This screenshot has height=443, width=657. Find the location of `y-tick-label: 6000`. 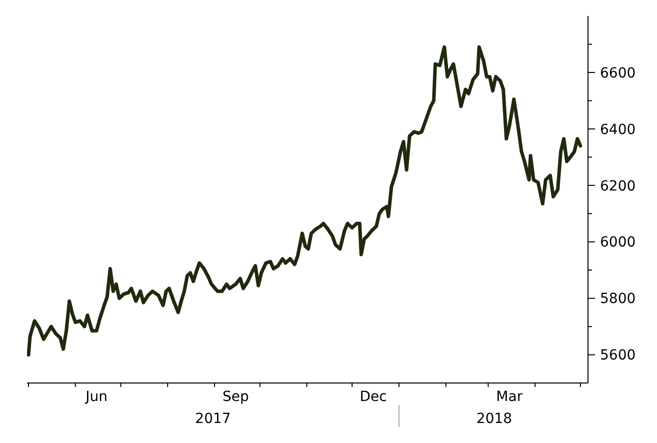

y-tick-label: 6000 is located at coordinates (618, 242).